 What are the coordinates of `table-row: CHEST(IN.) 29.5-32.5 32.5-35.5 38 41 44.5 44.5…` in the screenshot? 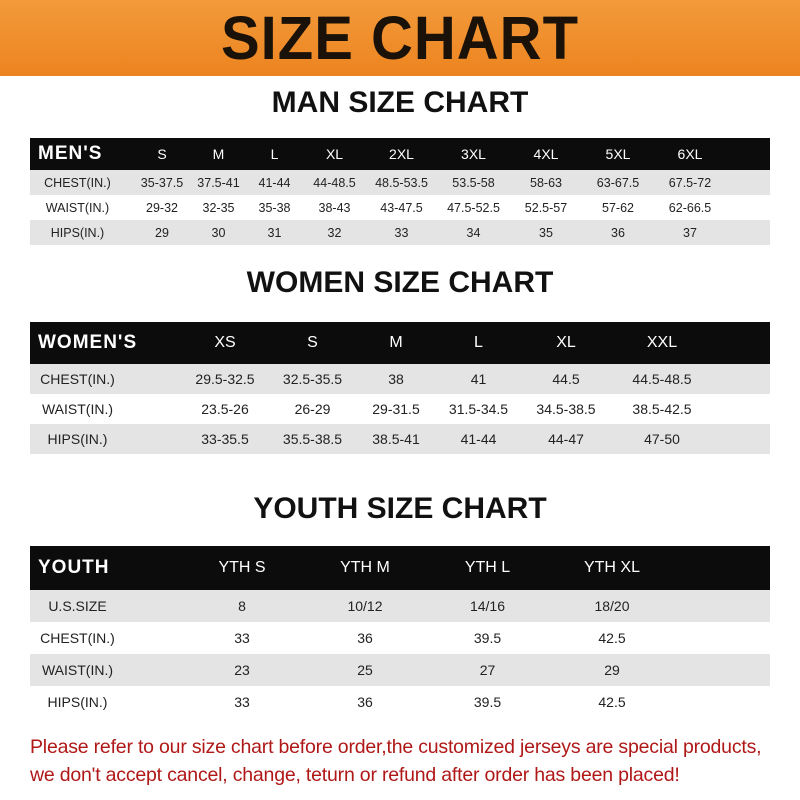 It's located at (400, 379).